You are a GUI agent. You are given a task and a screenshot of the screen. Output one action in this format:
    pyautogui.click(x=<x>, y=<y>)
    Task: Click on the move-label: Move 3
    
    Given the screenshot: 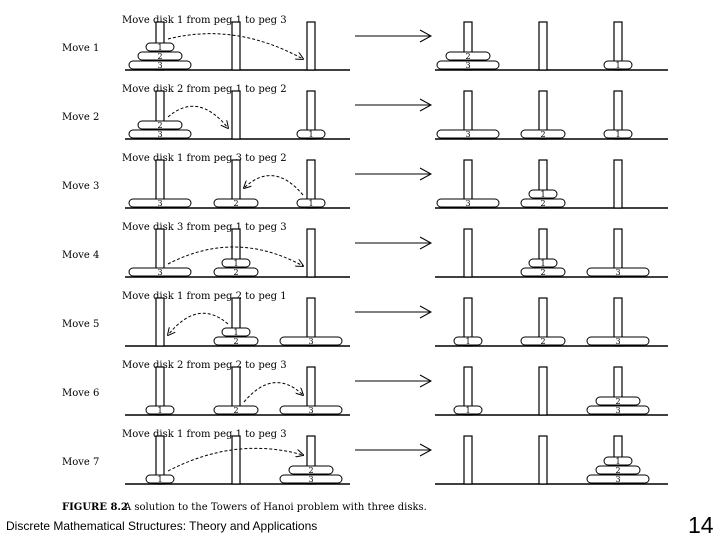 What is the action you would take?
    pyautogui.click(x=80, y=186)
    